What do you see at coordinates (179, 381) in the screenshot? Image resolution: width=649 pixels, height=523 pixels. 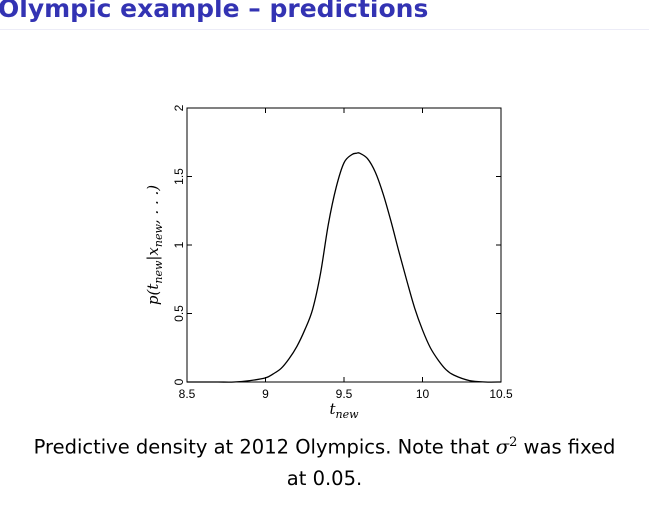 I see `y-tick-label: 0` at bounding box center [179, 381].